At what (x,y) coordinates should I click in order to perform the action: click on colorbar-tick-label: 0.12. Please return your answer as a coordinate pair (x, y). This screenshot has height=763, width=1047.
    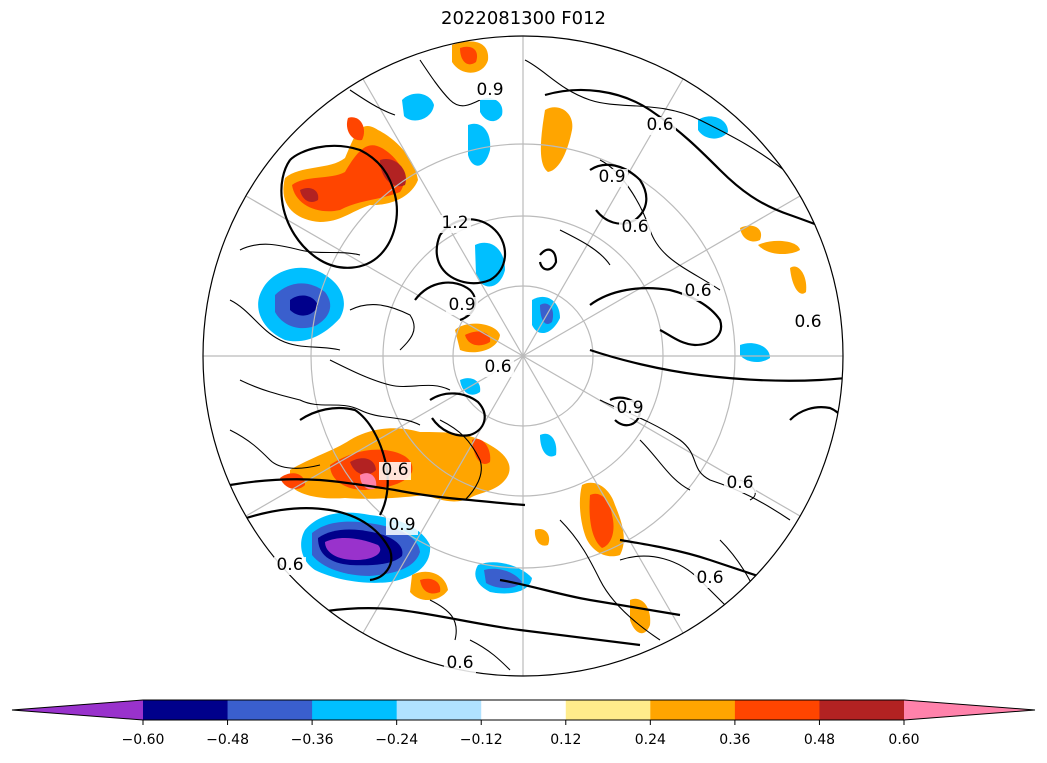
    Looking at the image, I should click on (565, 740).